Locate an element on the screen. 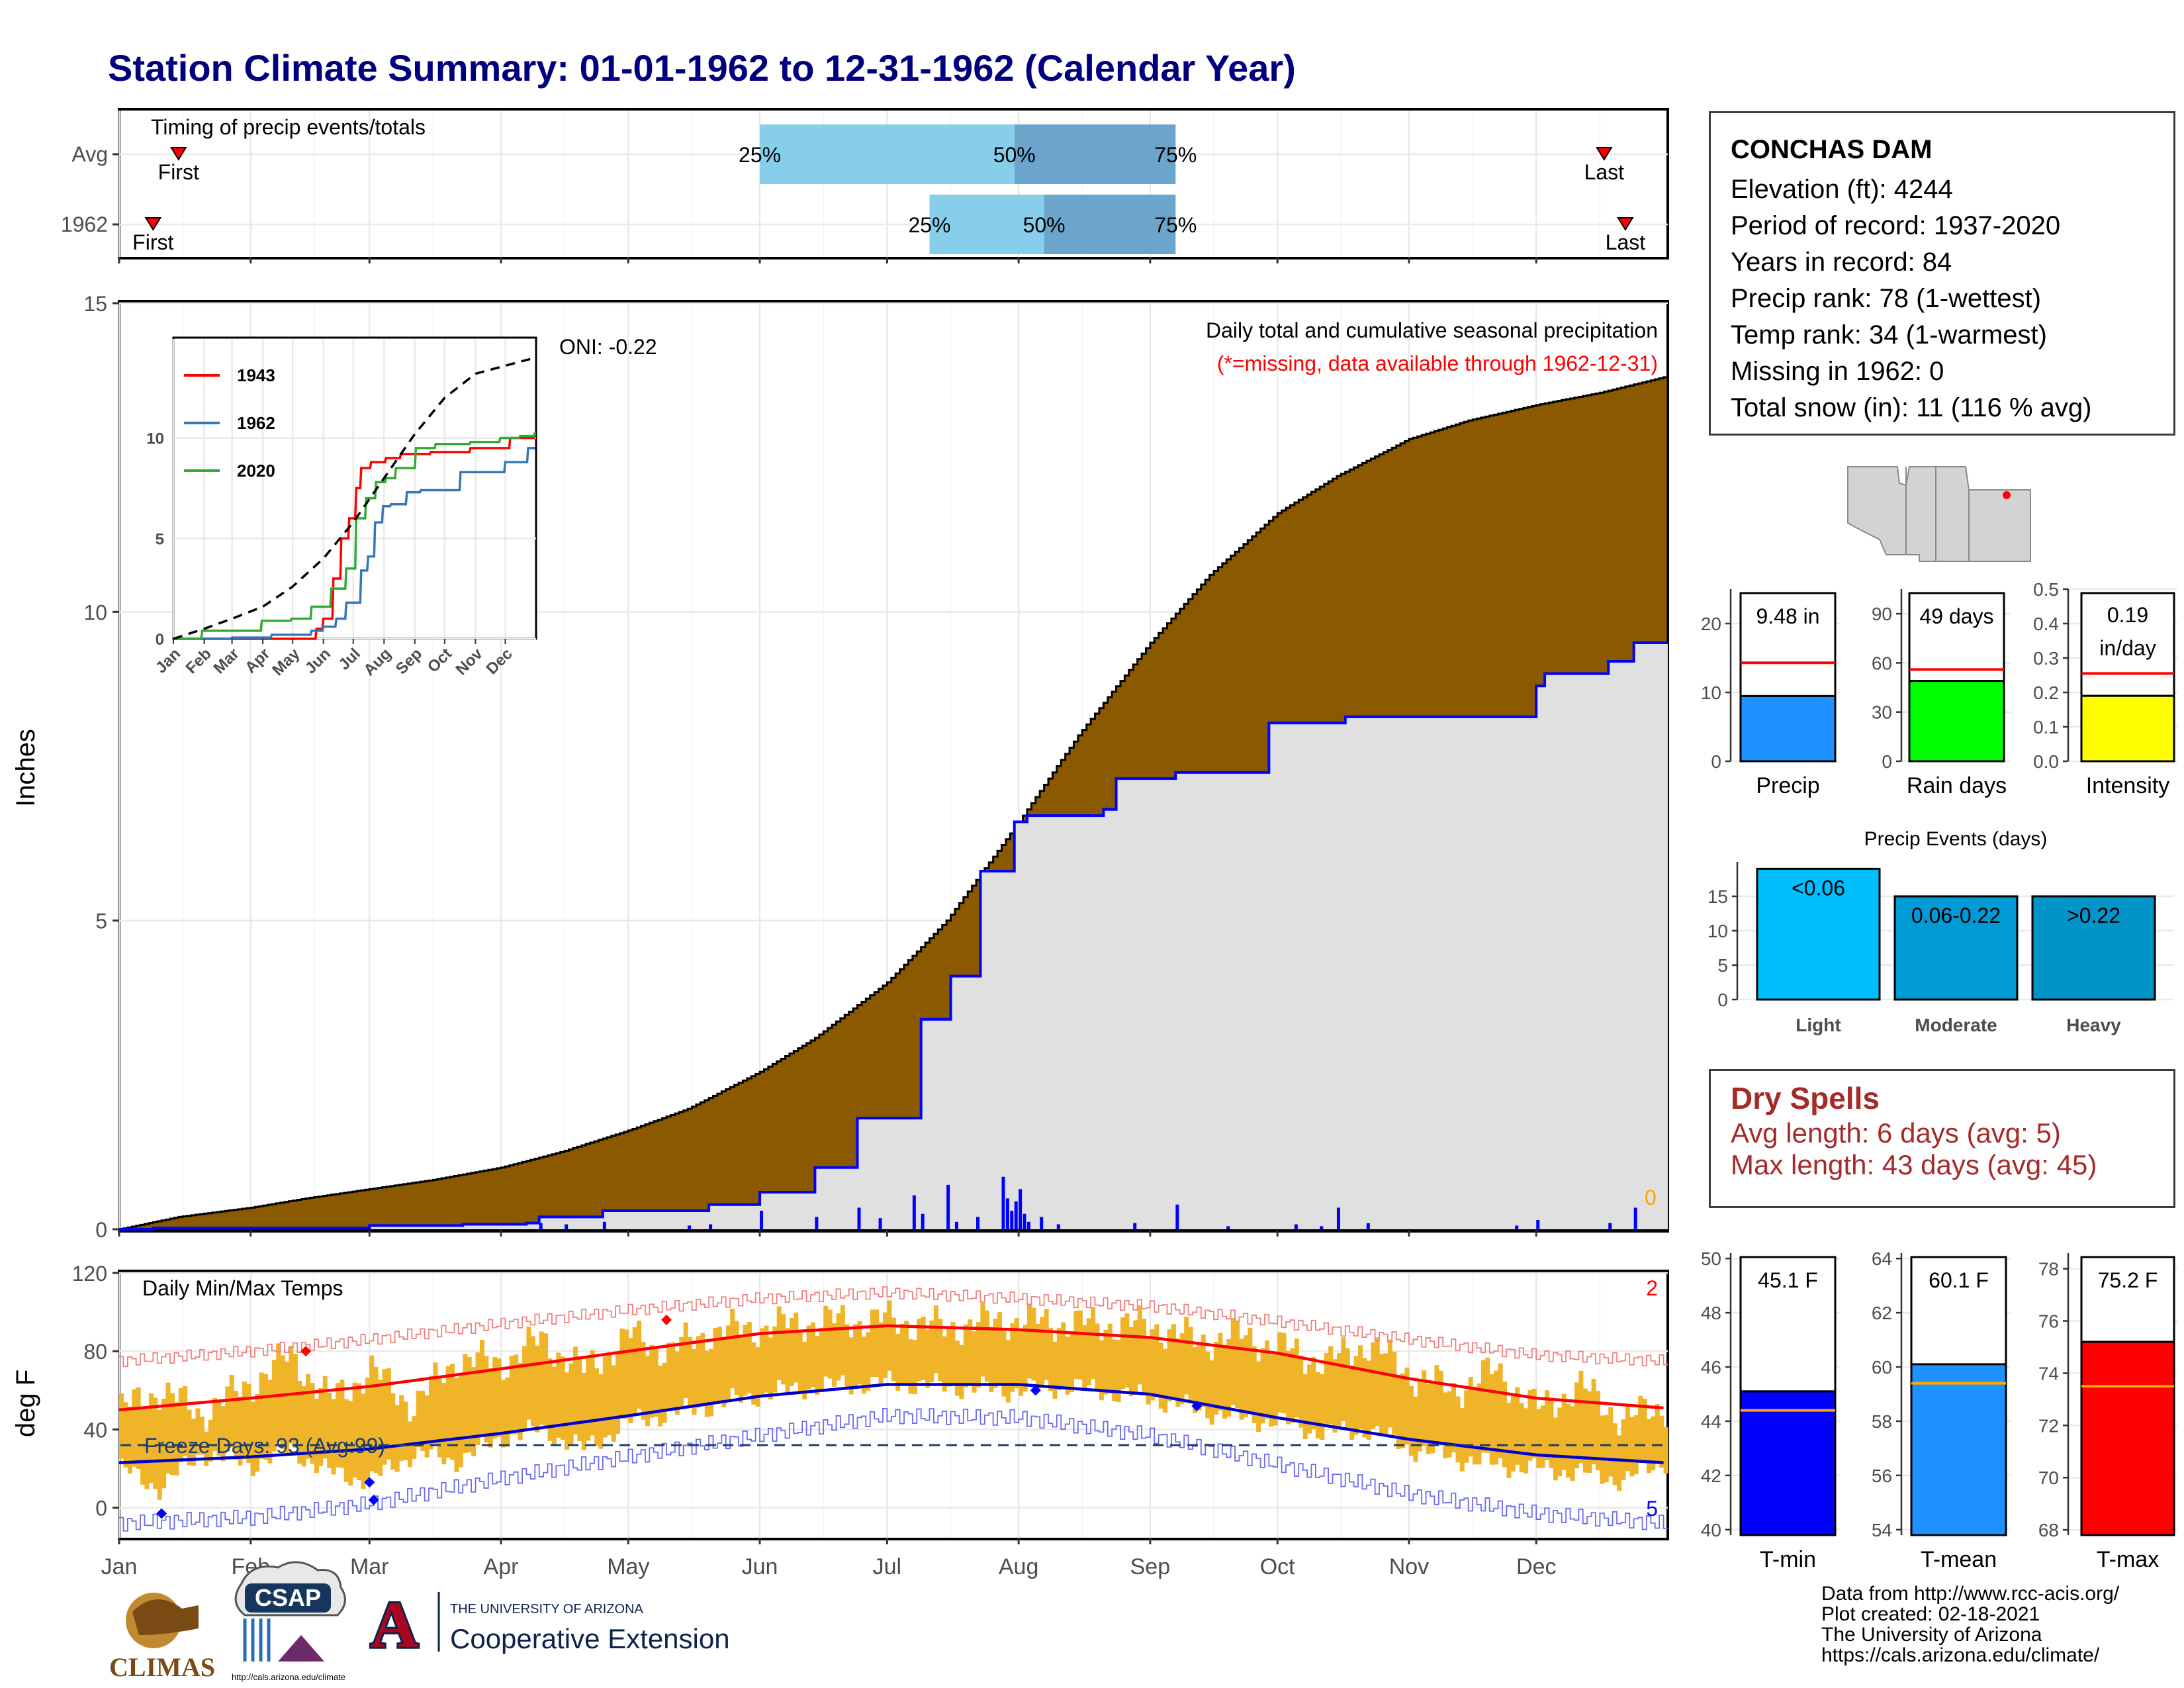  timing-row-label: Avg is located at coordinates (89, 154).